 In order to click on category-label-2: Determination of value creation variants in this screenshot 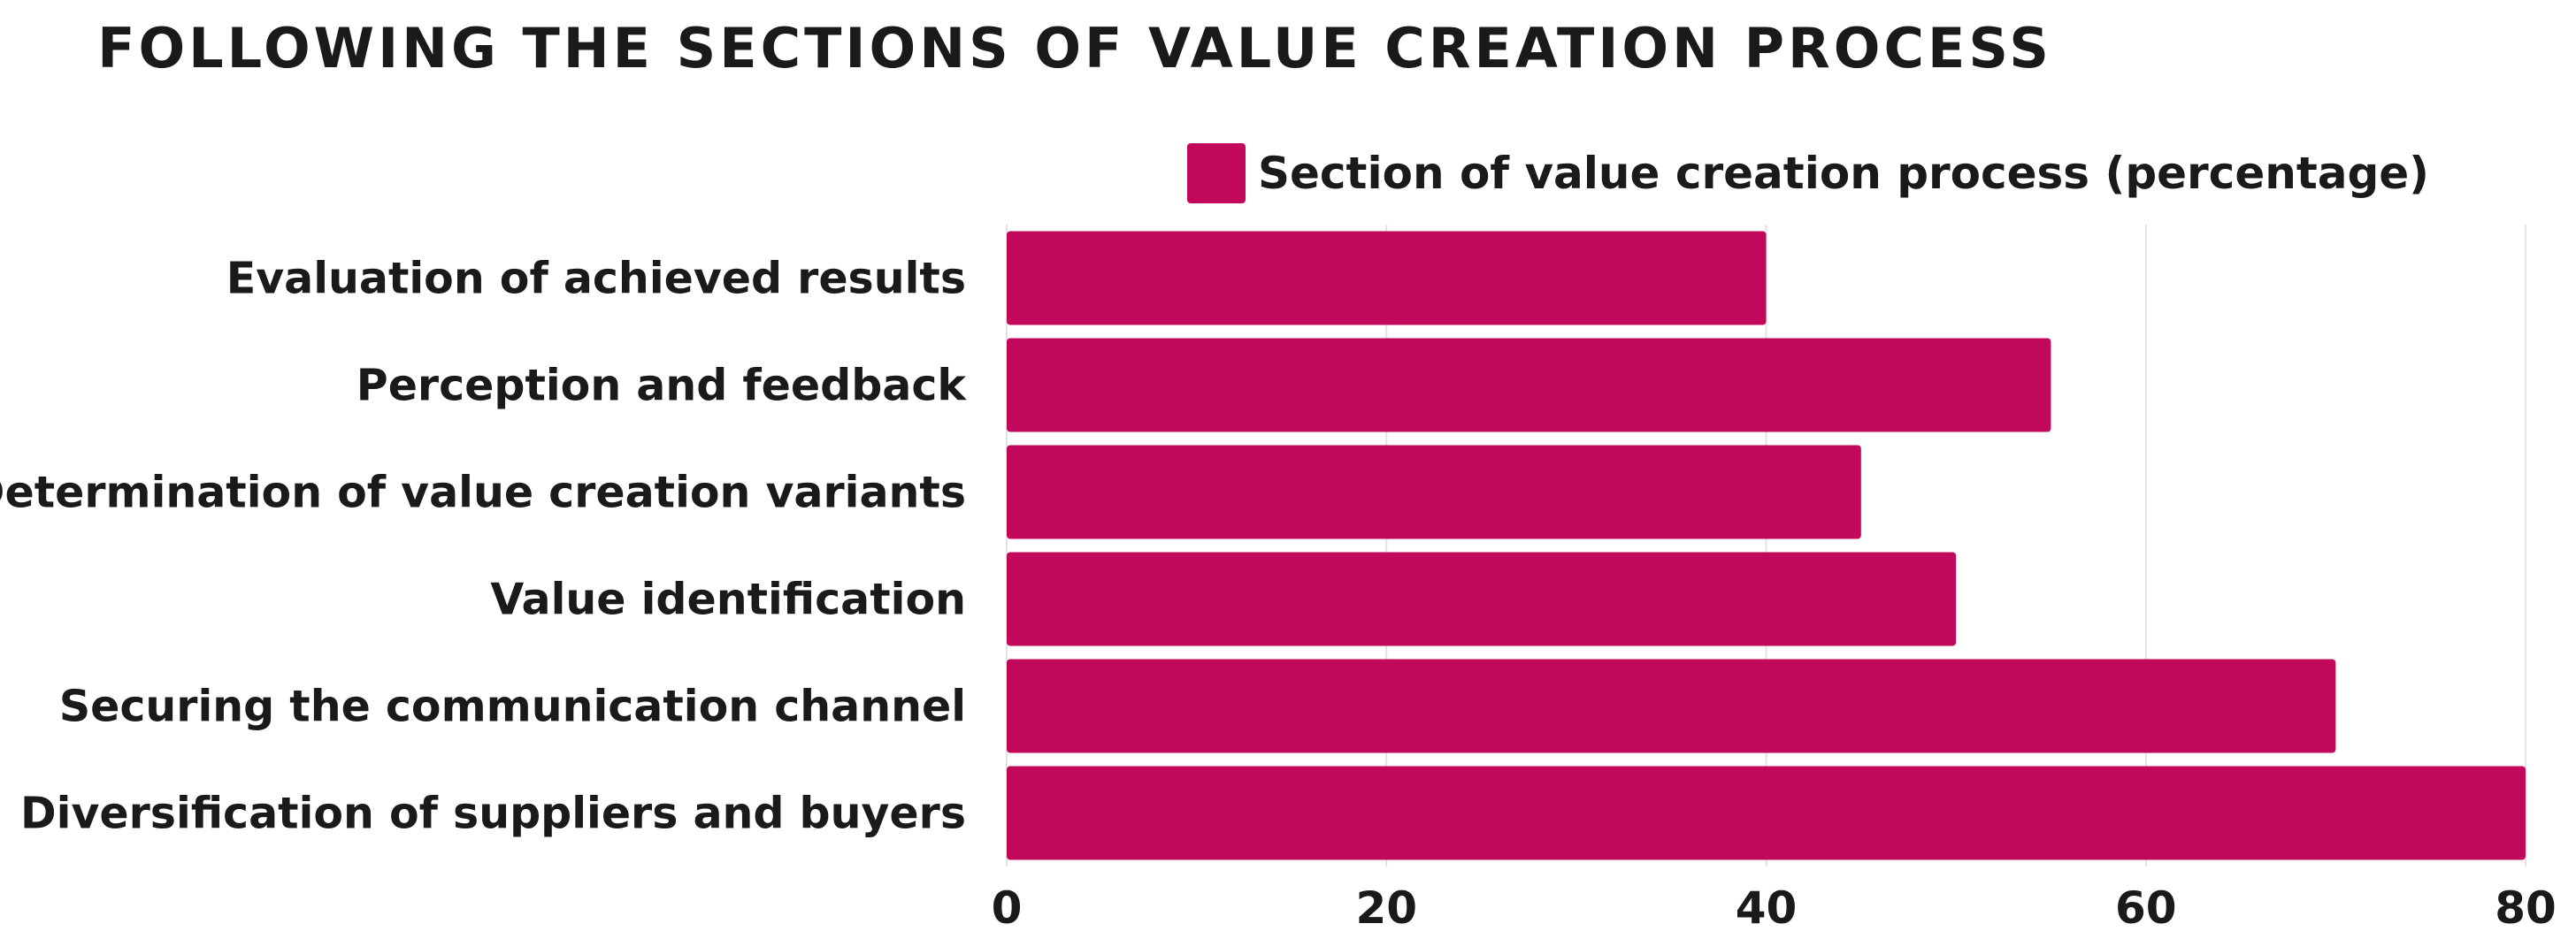, I will do `click(483, 493)`.